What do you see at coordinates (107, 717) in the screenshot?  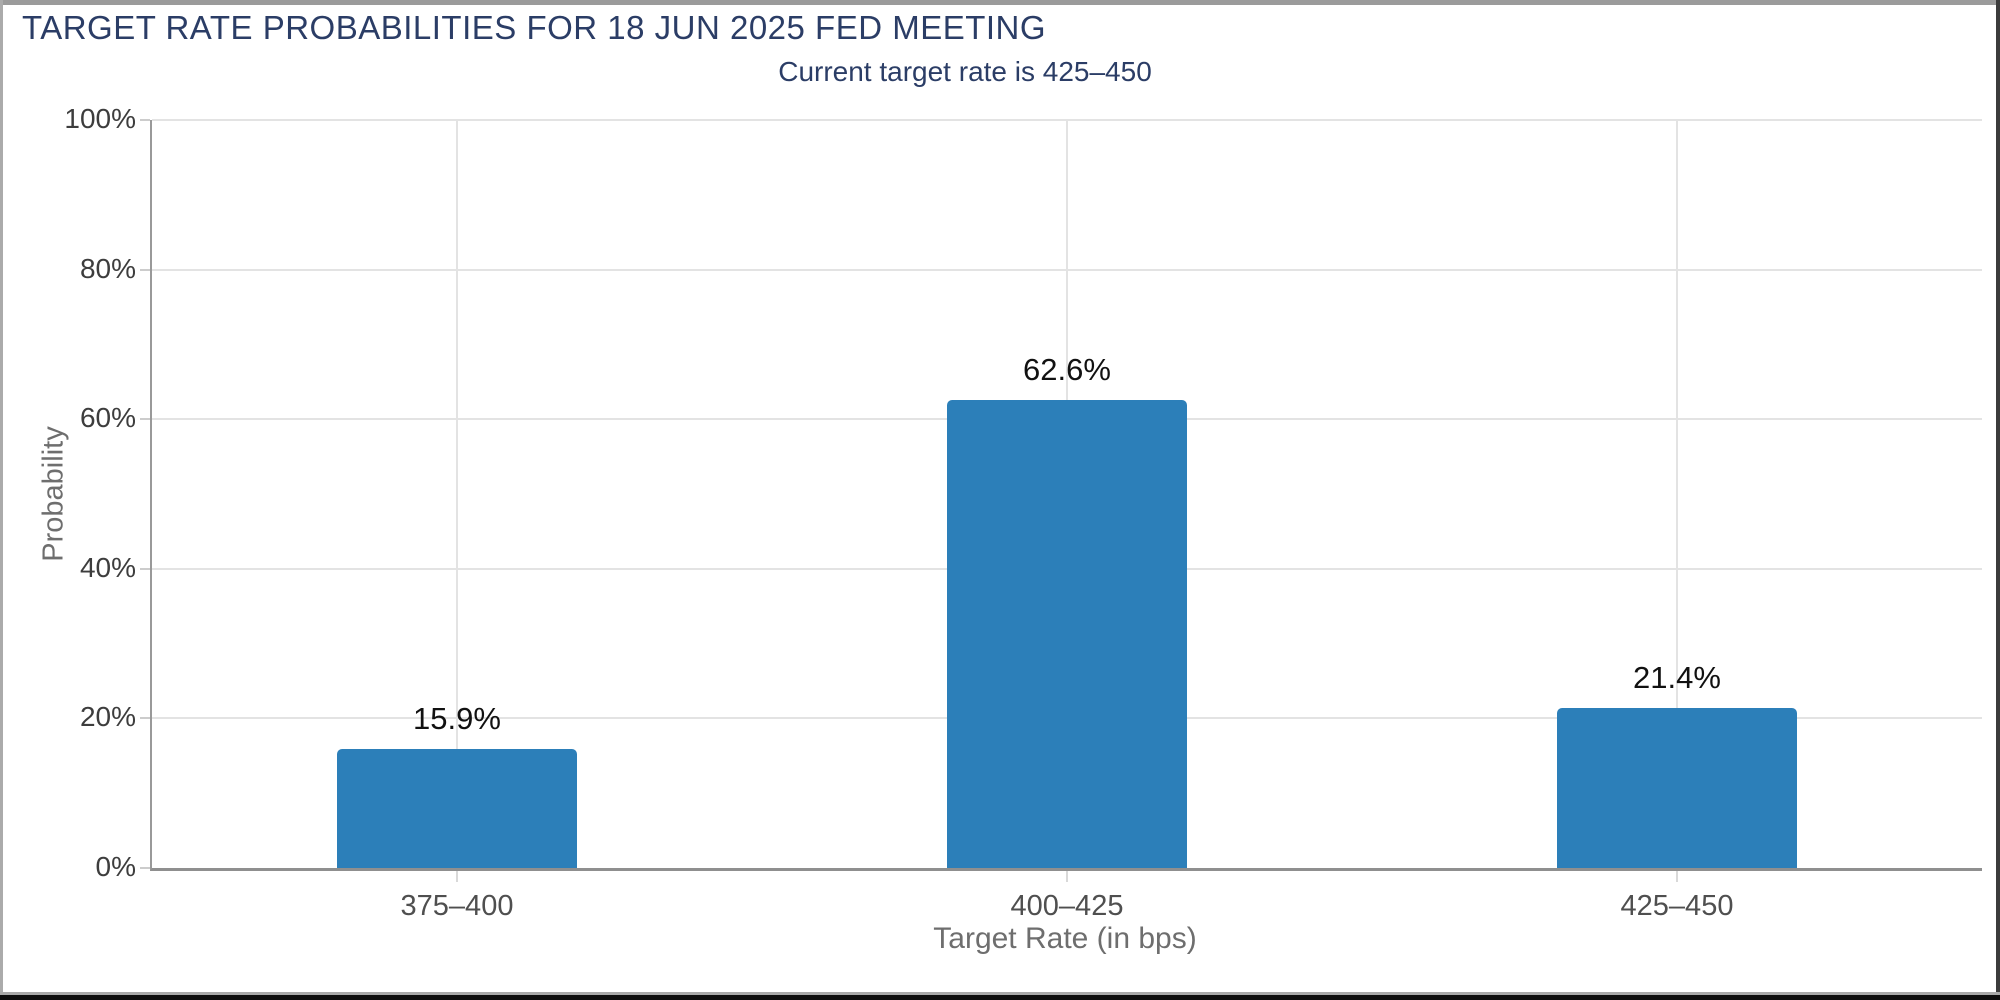 I see `y-tick-label: 20%` at bounding box center [107, 717].